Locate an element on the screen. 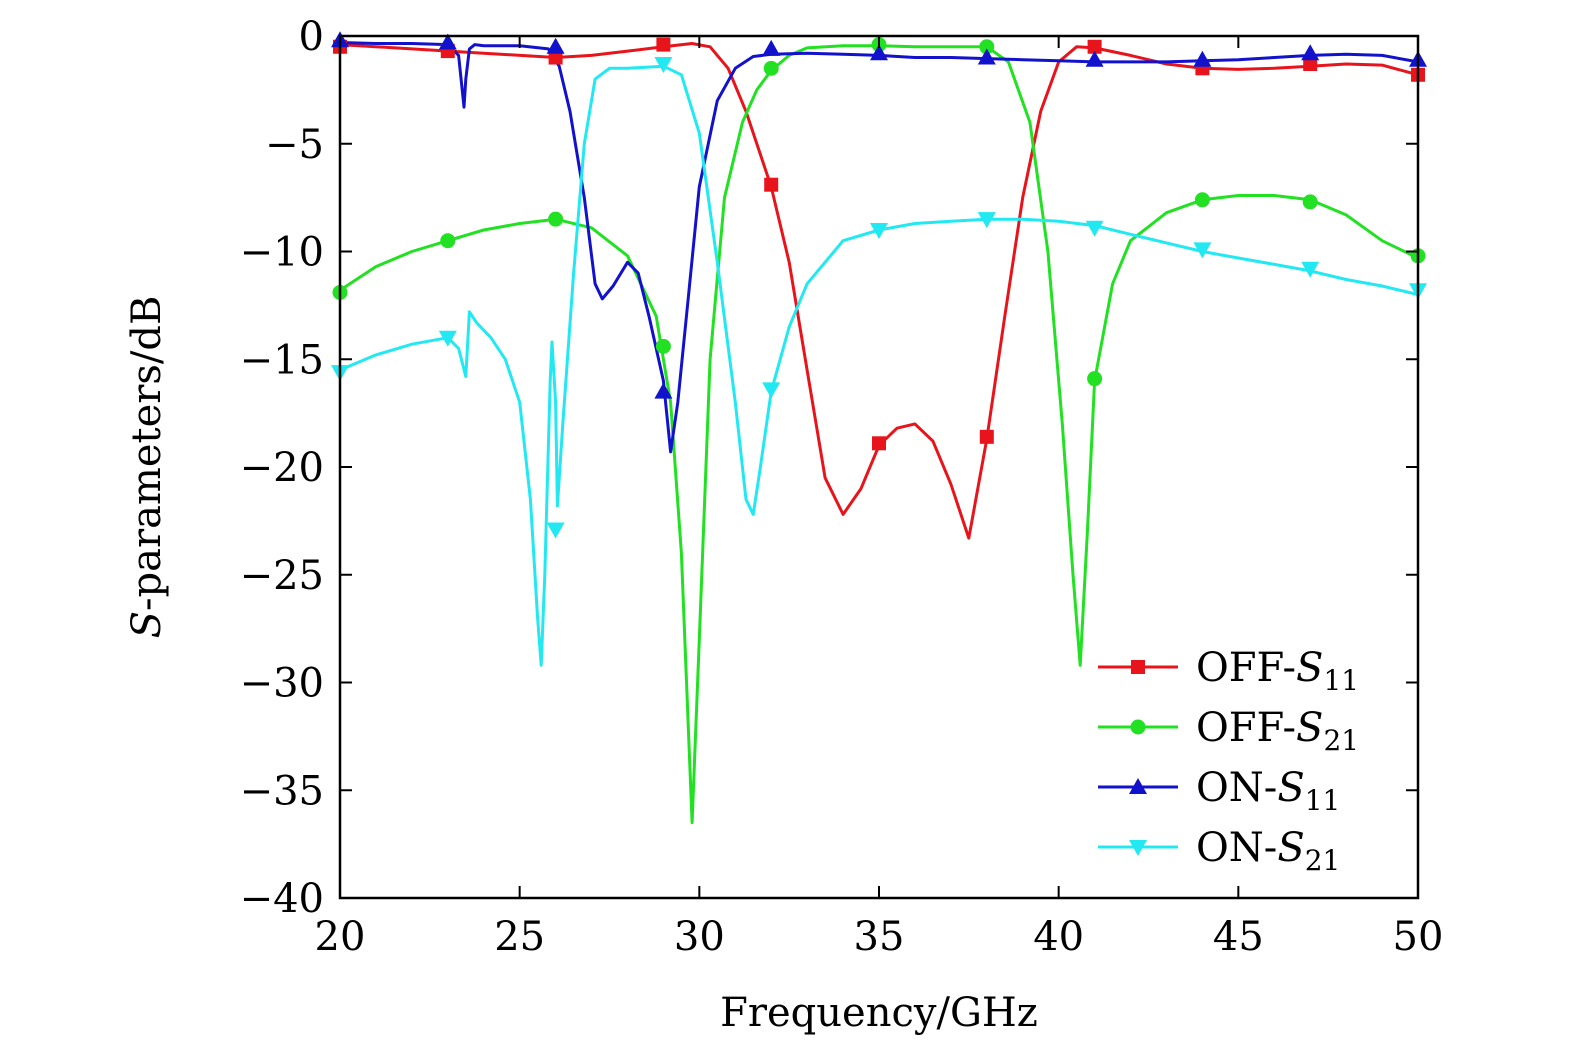  y-tick-label: −35 is located at coordinates (282, 791).